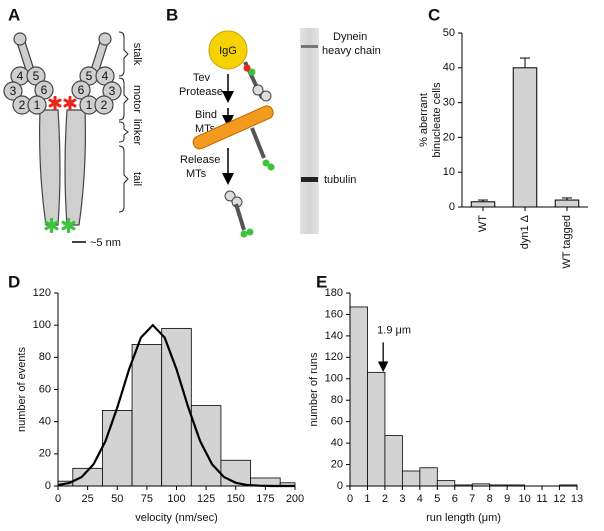 The height and width of the screenshot is (531, 604). I want to click on x-tick-label: 75, so click(147, 499).